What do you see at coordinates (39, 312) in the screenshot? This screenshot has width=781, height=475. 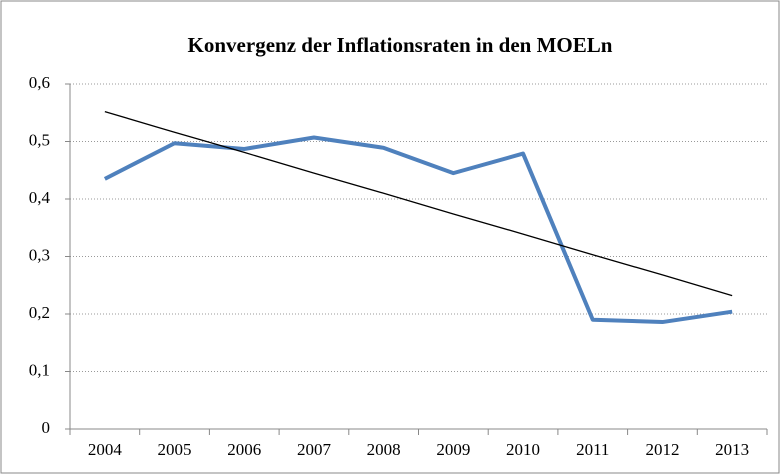 I see `y-tick-label: 0,2` at bounding box center [39, 312].